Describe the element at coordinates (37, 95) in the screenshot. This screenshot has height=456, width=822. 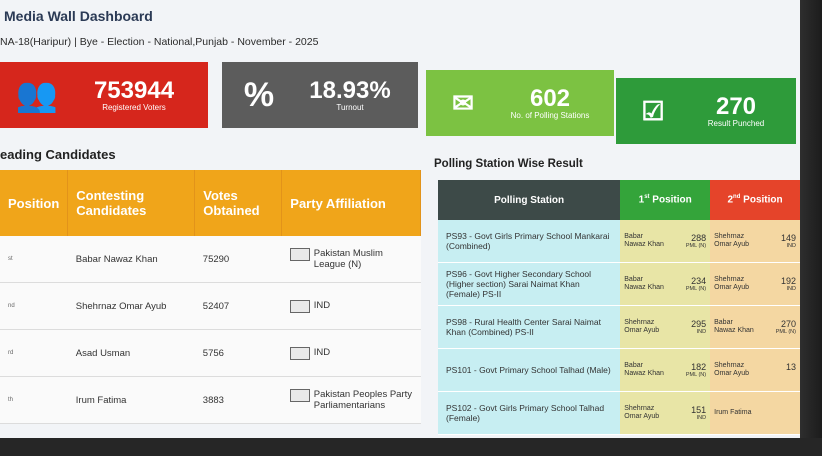
I see `users-icon: 👥` at that location.